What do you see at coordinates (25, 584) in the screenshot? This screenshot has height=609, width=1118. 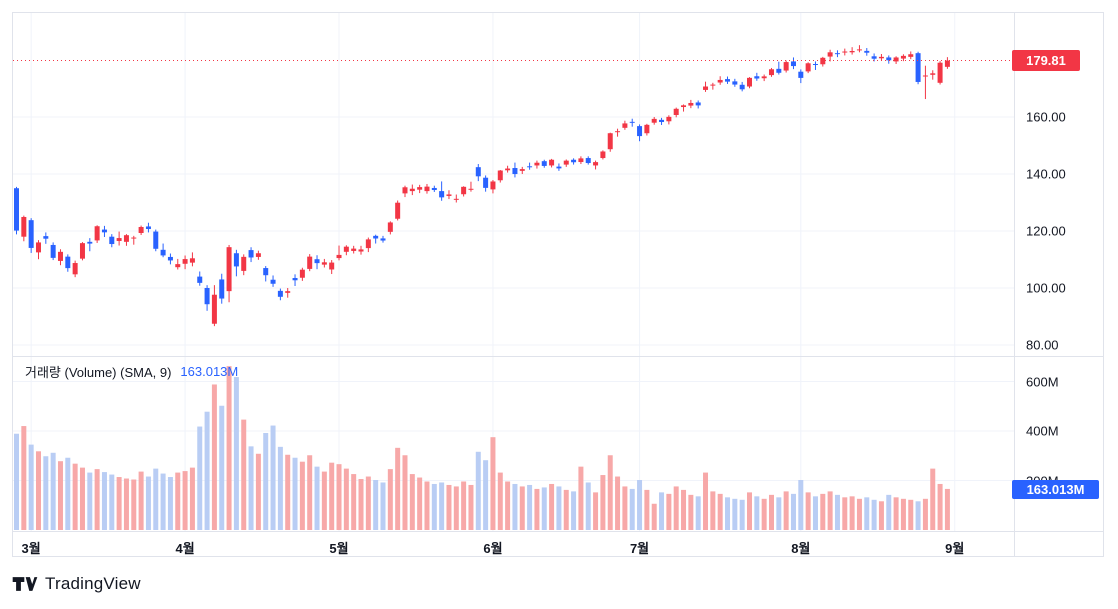 I see `tradingview-logo-icon` at bounding box center [25, 584].